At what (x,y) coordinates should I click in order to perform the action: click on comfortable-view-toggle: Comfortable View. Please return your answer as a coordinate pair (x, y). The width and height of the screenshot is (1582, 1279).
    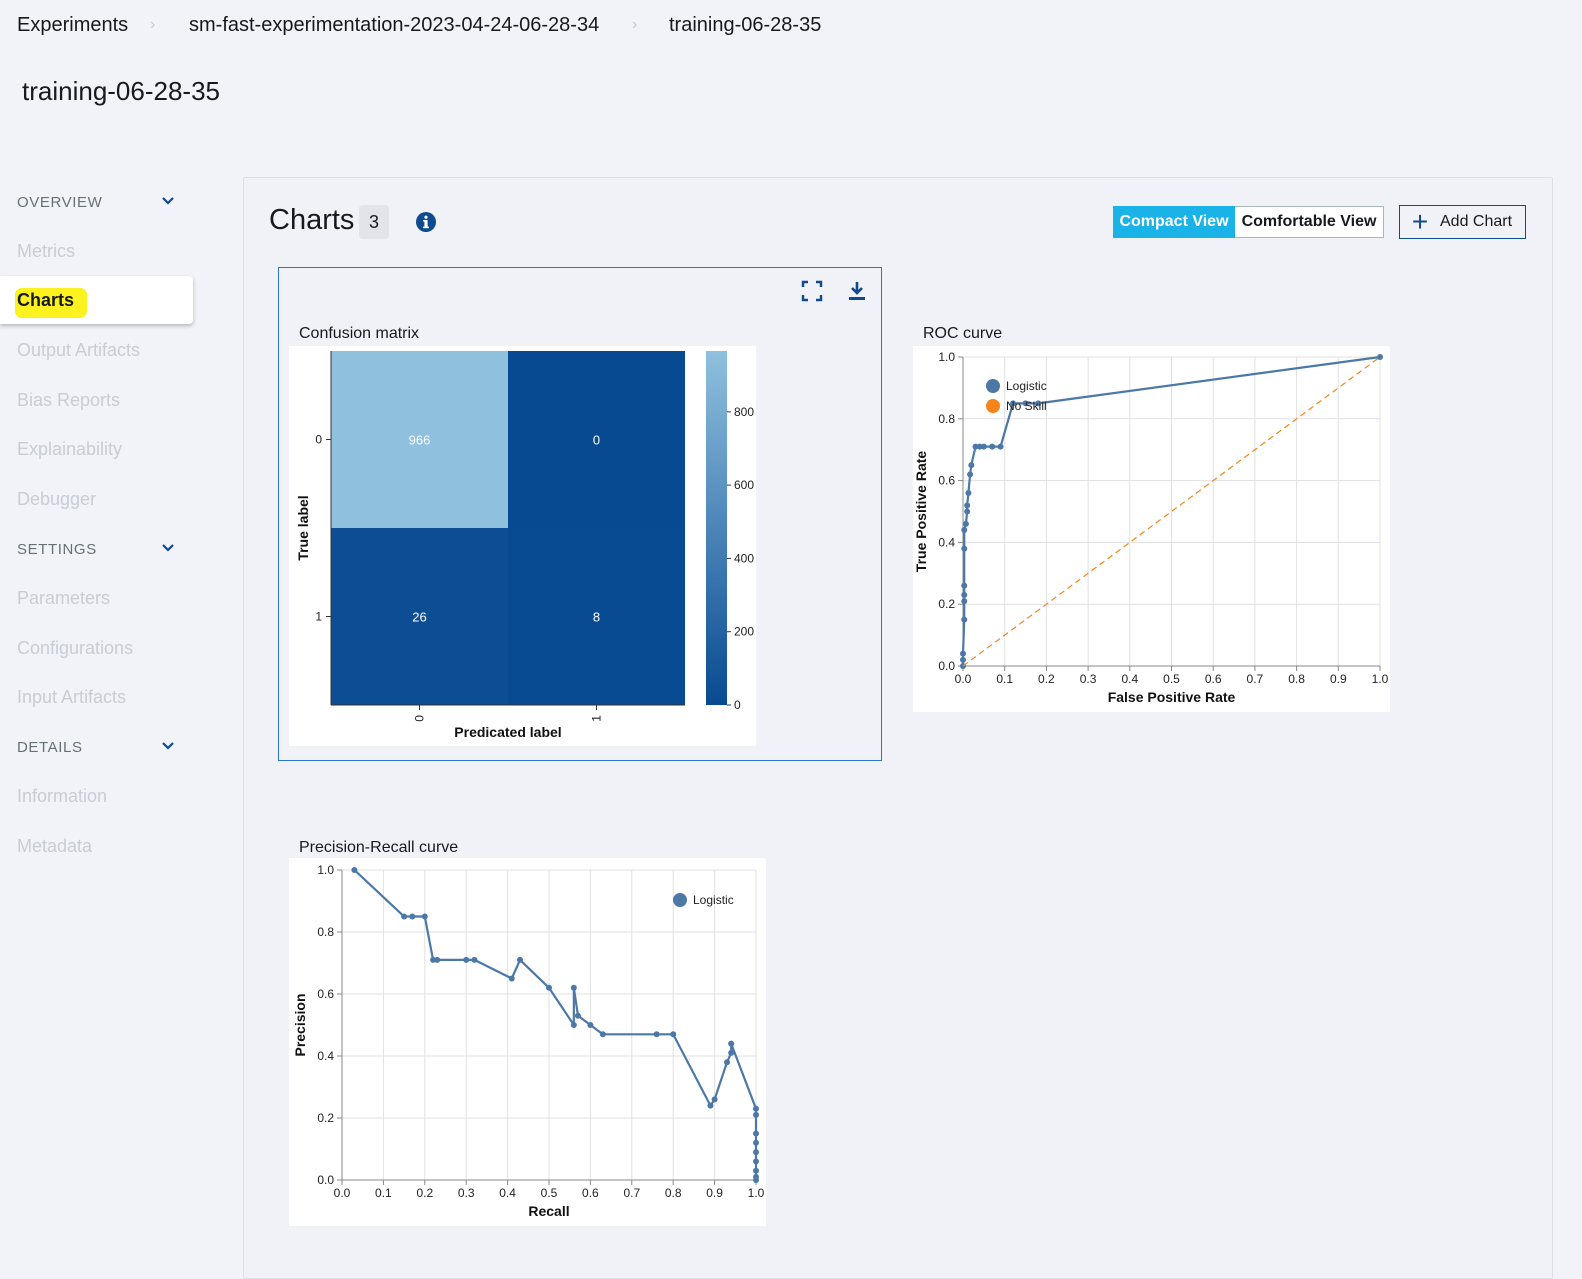
    Looking at the image, I should click on (1309, 222).